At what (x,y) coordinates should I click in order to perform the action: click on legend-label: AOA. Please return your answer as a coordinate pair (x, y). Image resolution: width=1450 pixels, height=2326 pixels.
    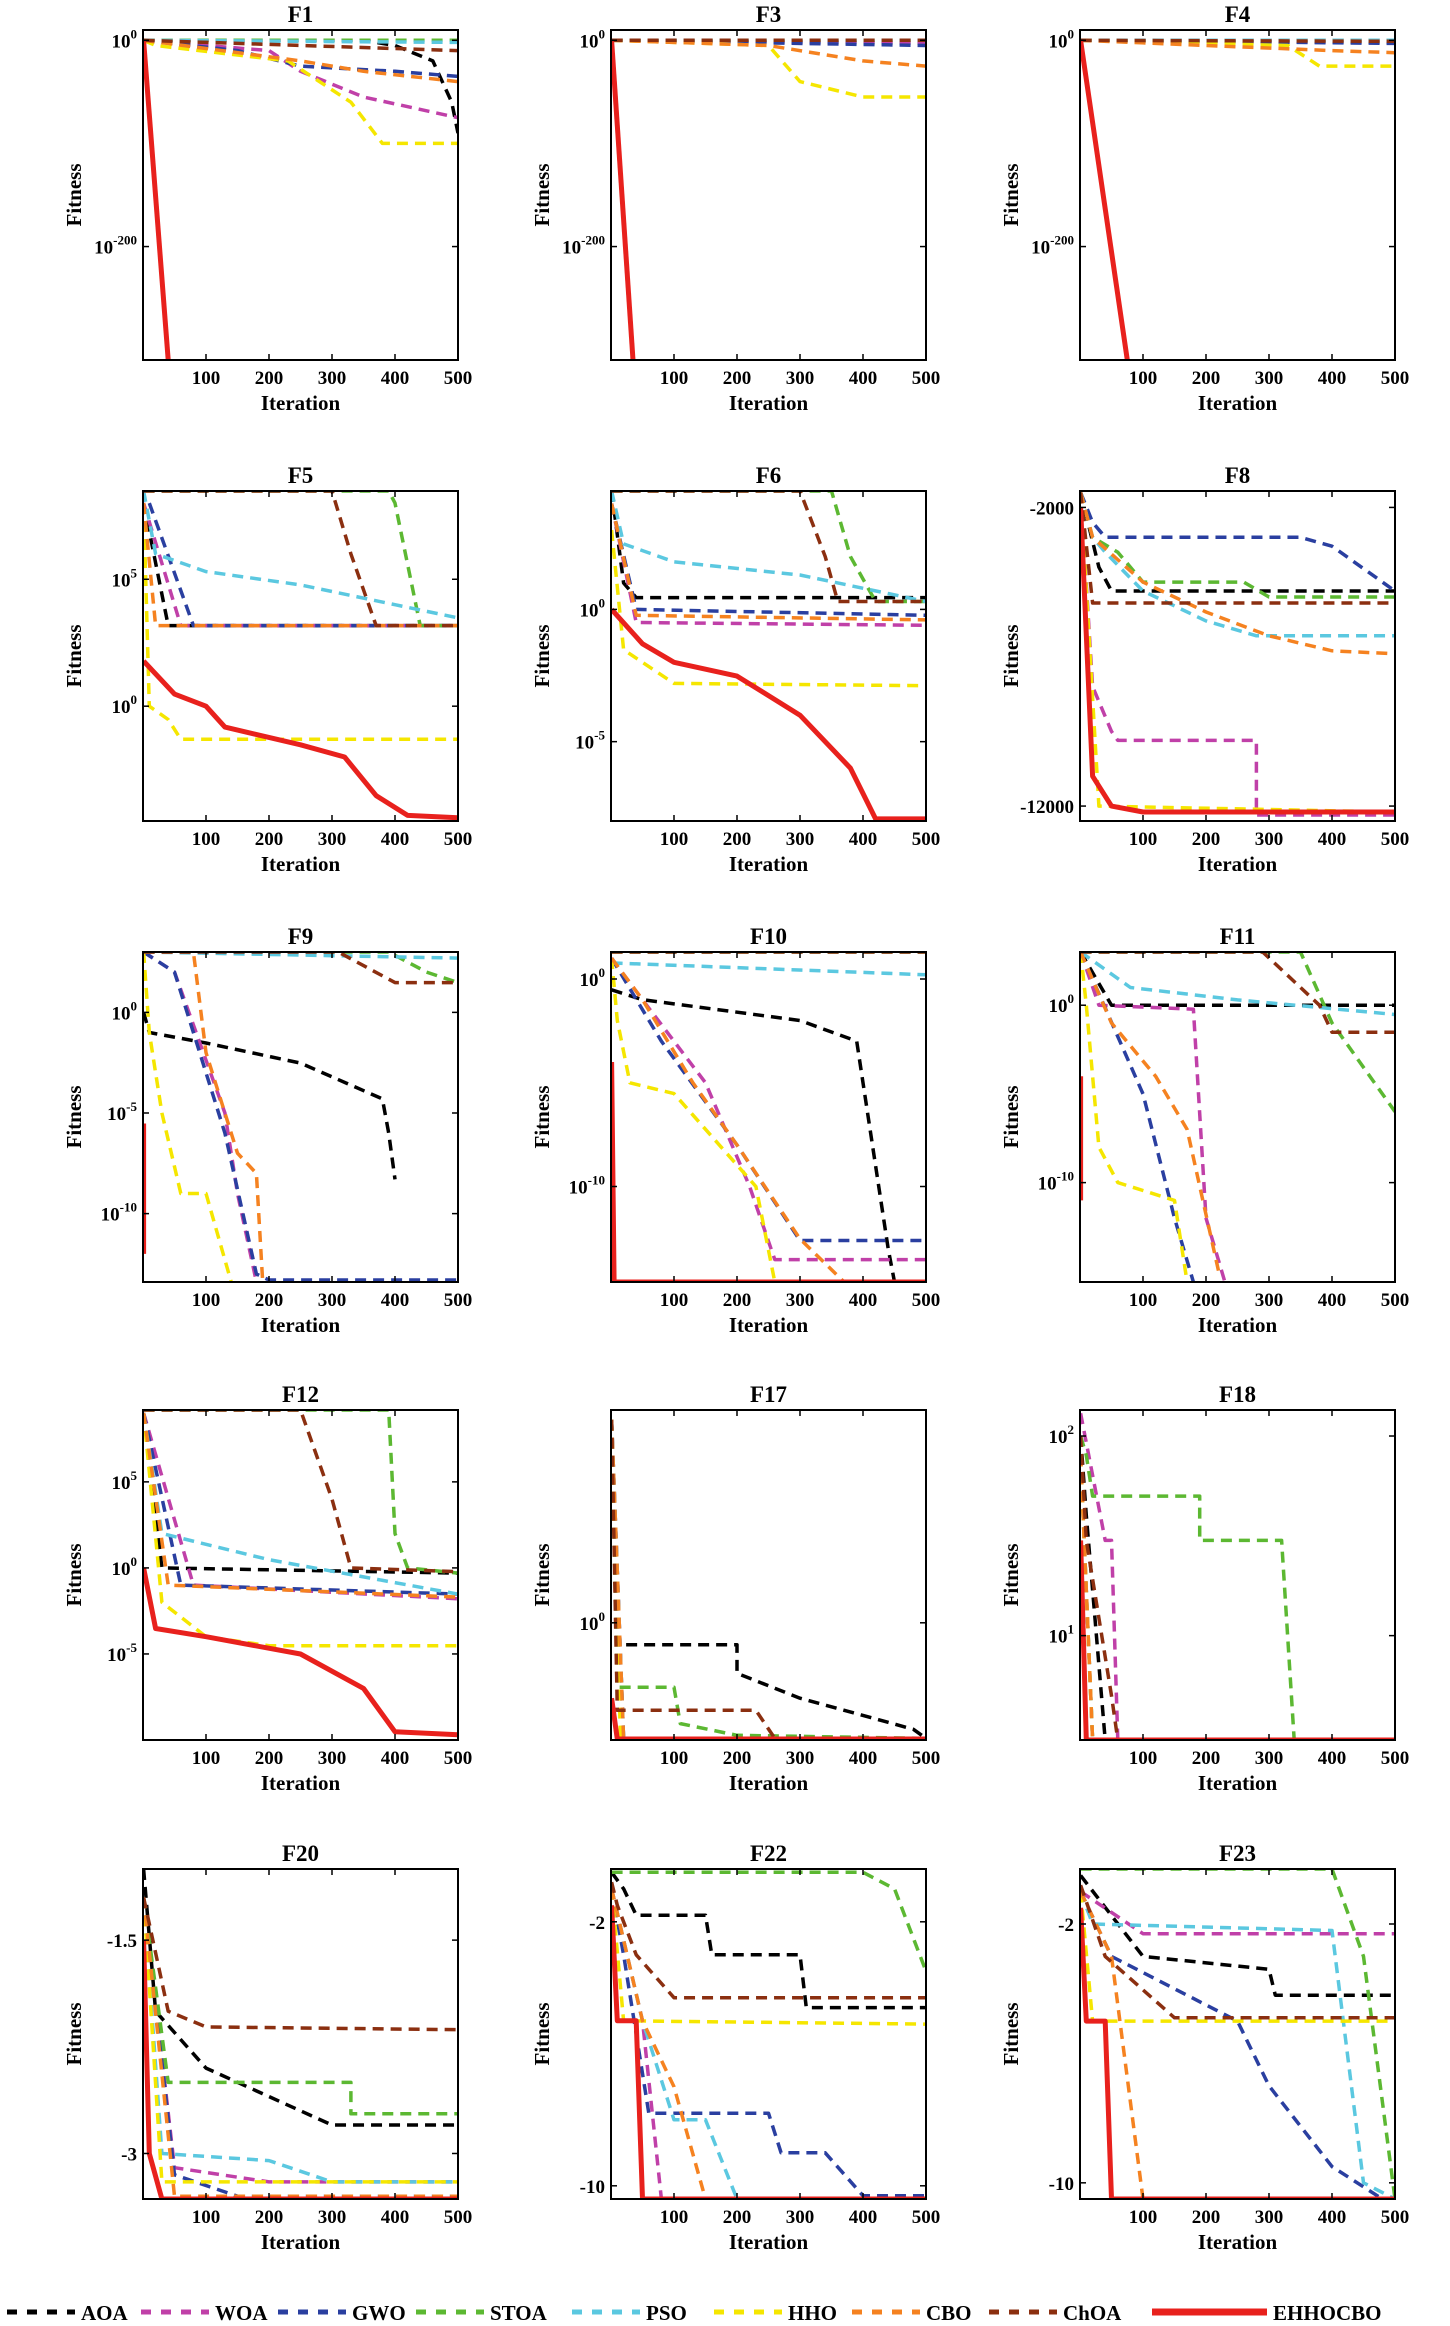
    Looking at the image, I should click on (105, 2313).